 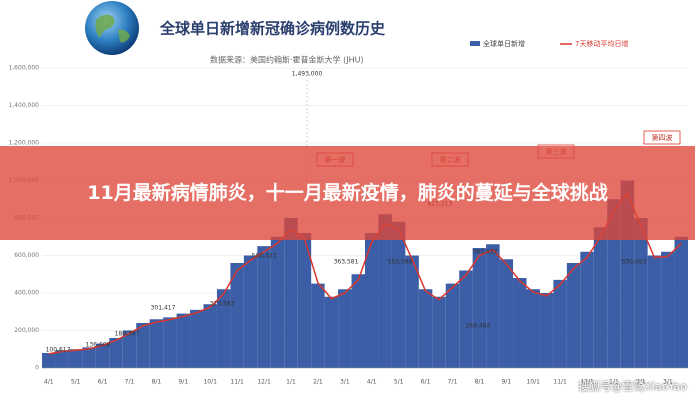 What do you see at coordinates (485, 252) in the screenshot?
I see `annotation: 563,637` at bounding box center [485, 252].